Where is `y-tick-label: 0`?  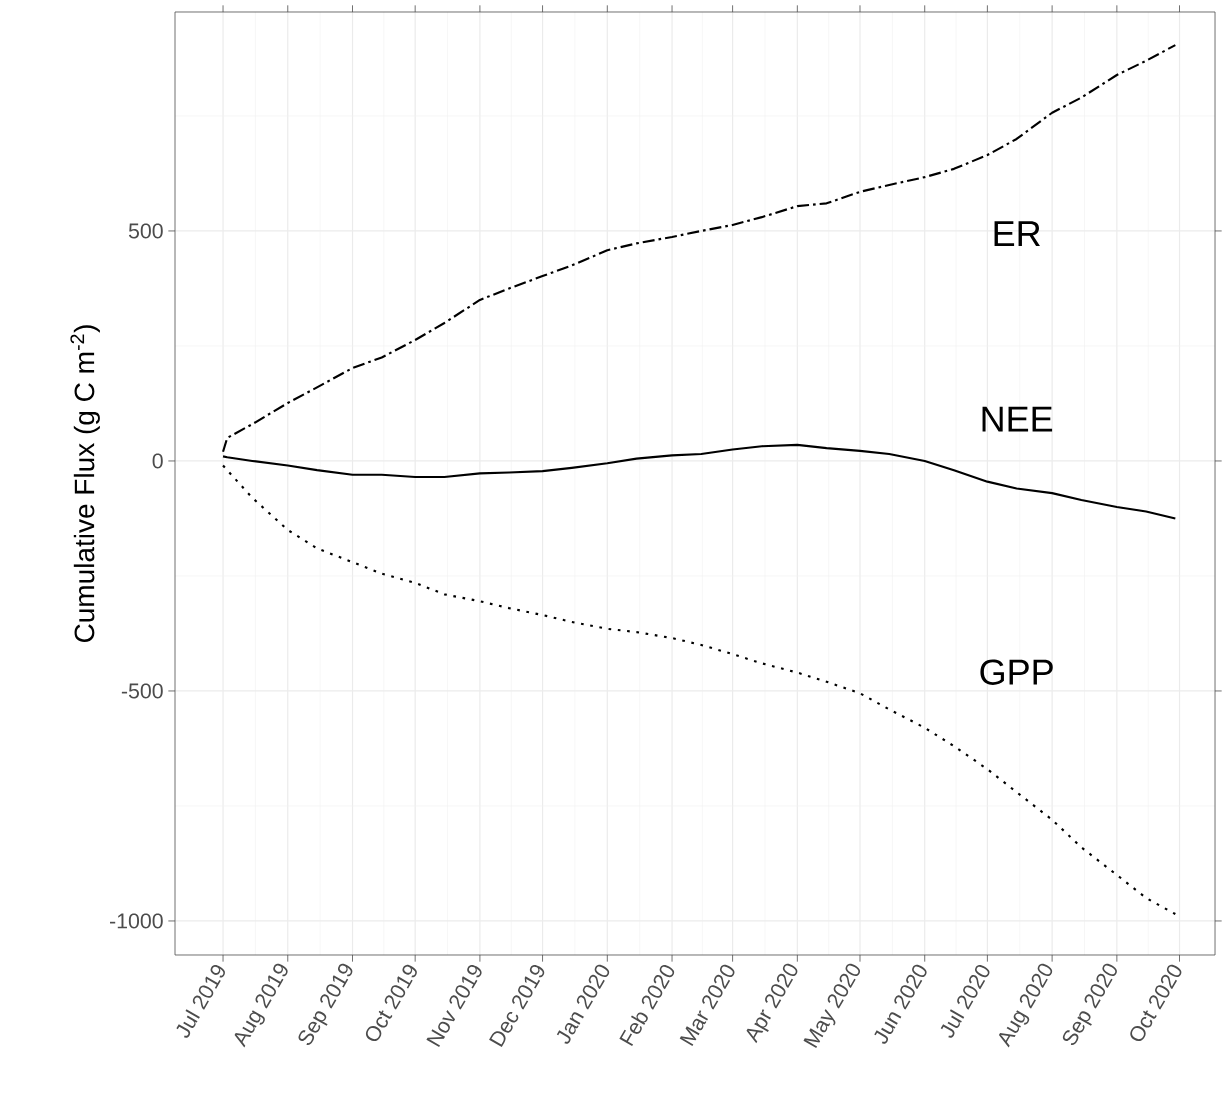 y-tick-label: 0 is located at coordinates (157, 461).